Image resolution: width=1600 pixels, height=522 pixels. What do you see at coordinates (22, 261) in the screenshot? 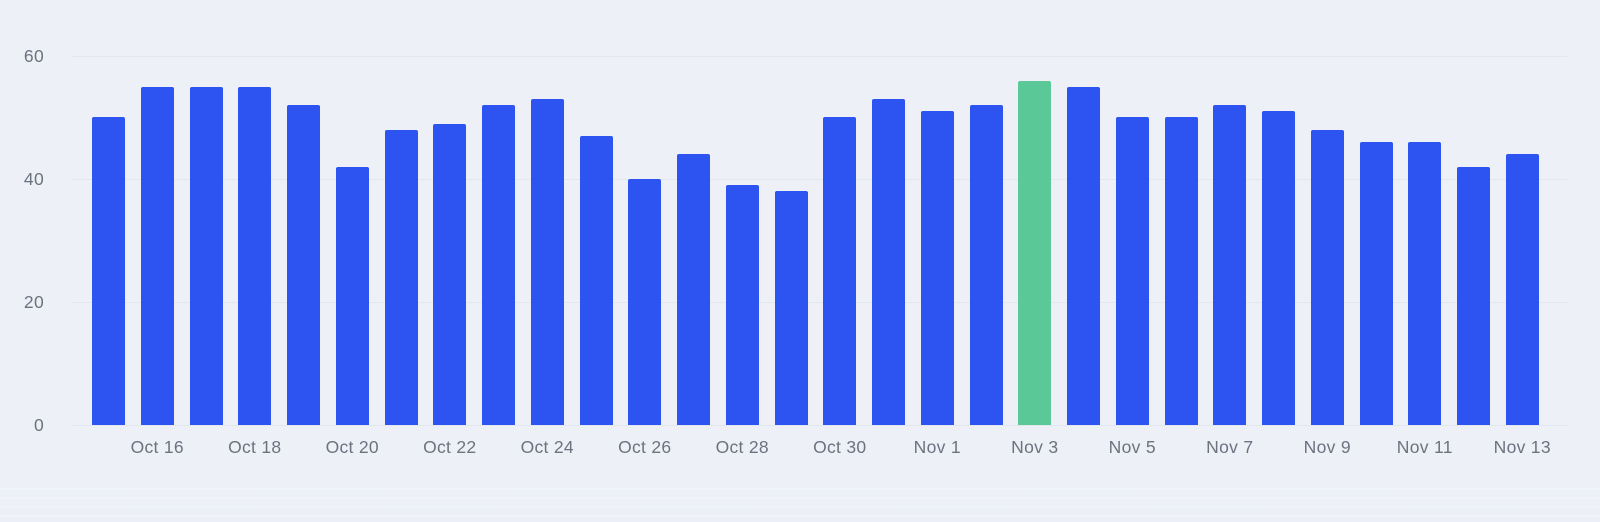
I see `y-axis: 60 40 20 0` at bounding box center [22, 261].